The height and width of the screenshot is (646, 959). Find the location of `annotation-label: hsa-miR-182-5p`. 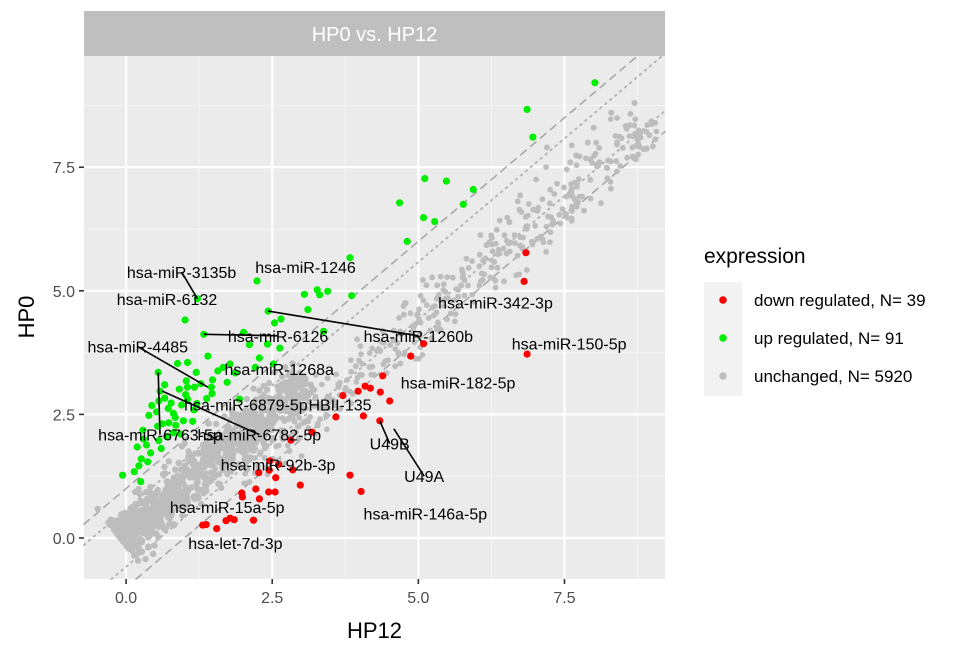

annotation-label: hsa-miR-182-5p is located at coordinates (458, 383).